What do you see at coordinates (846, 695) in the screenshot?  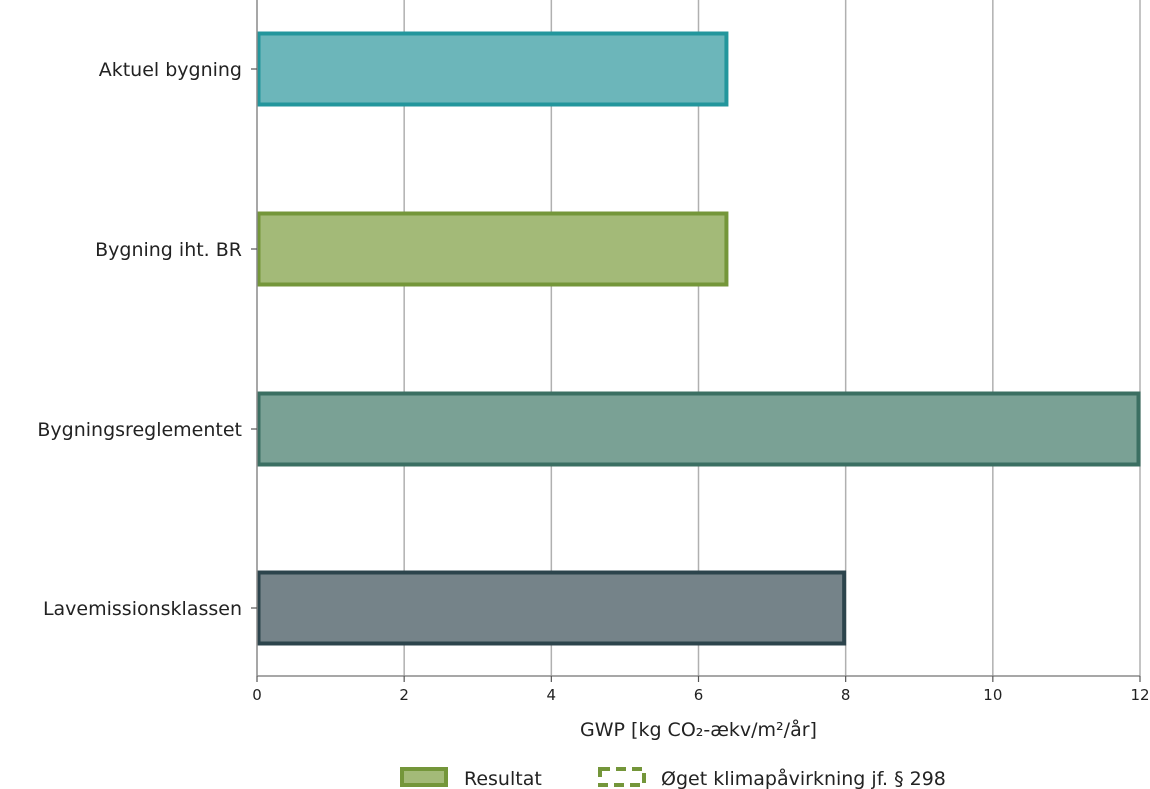 I see `x-tick-label-4: 8` at bounding box center [846, 695].